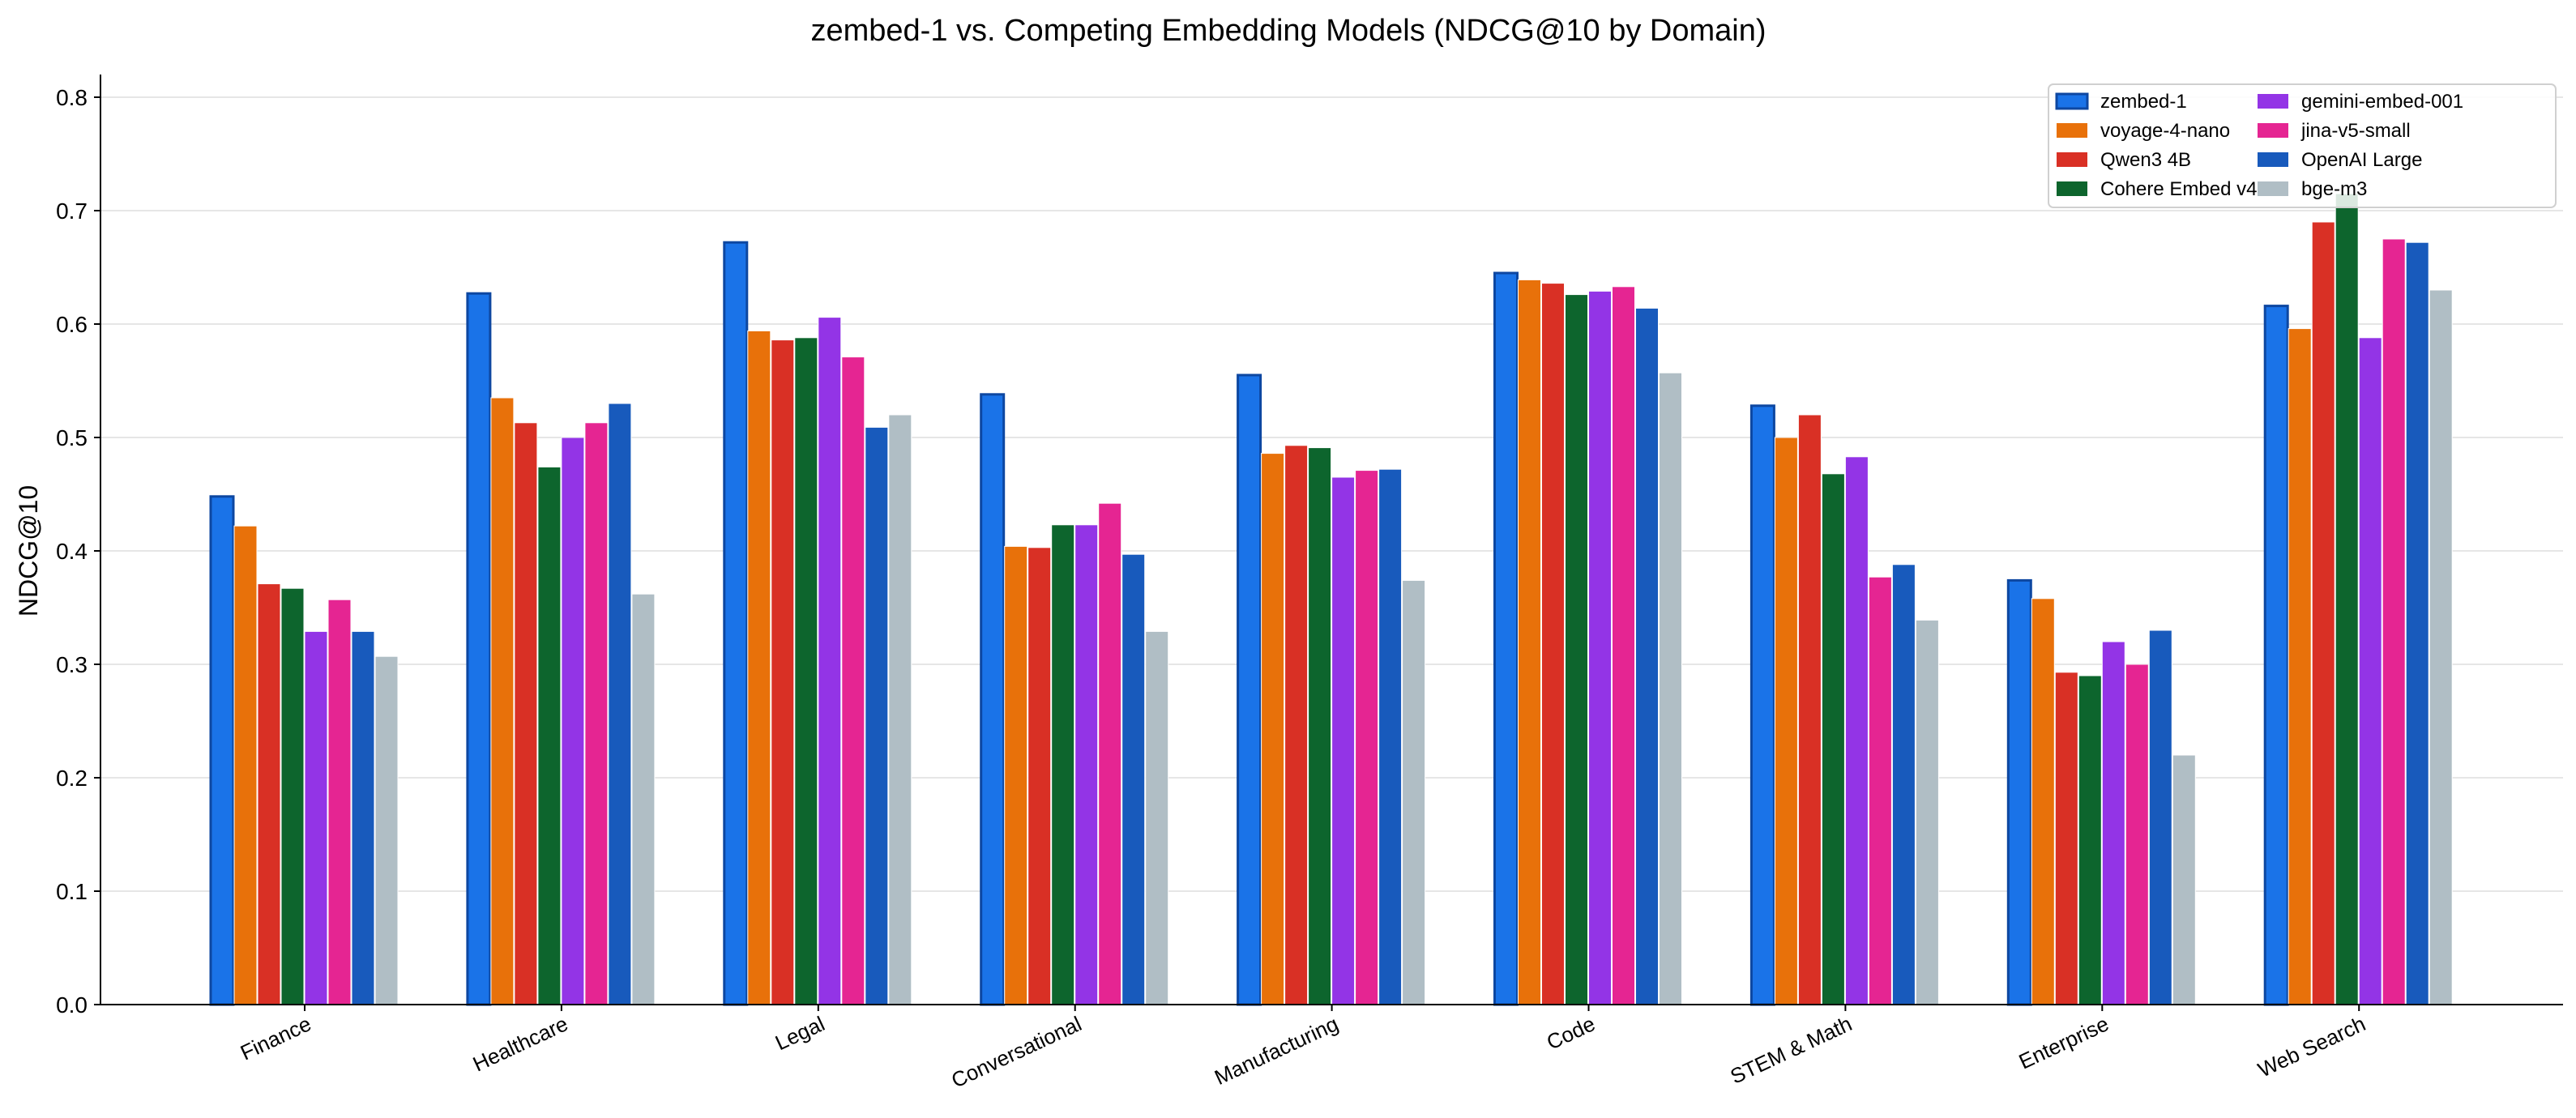 This screenshot has width=2576, height=1118. I want to click on bar-qwen3-4b-conversational, so click(1039, 776).